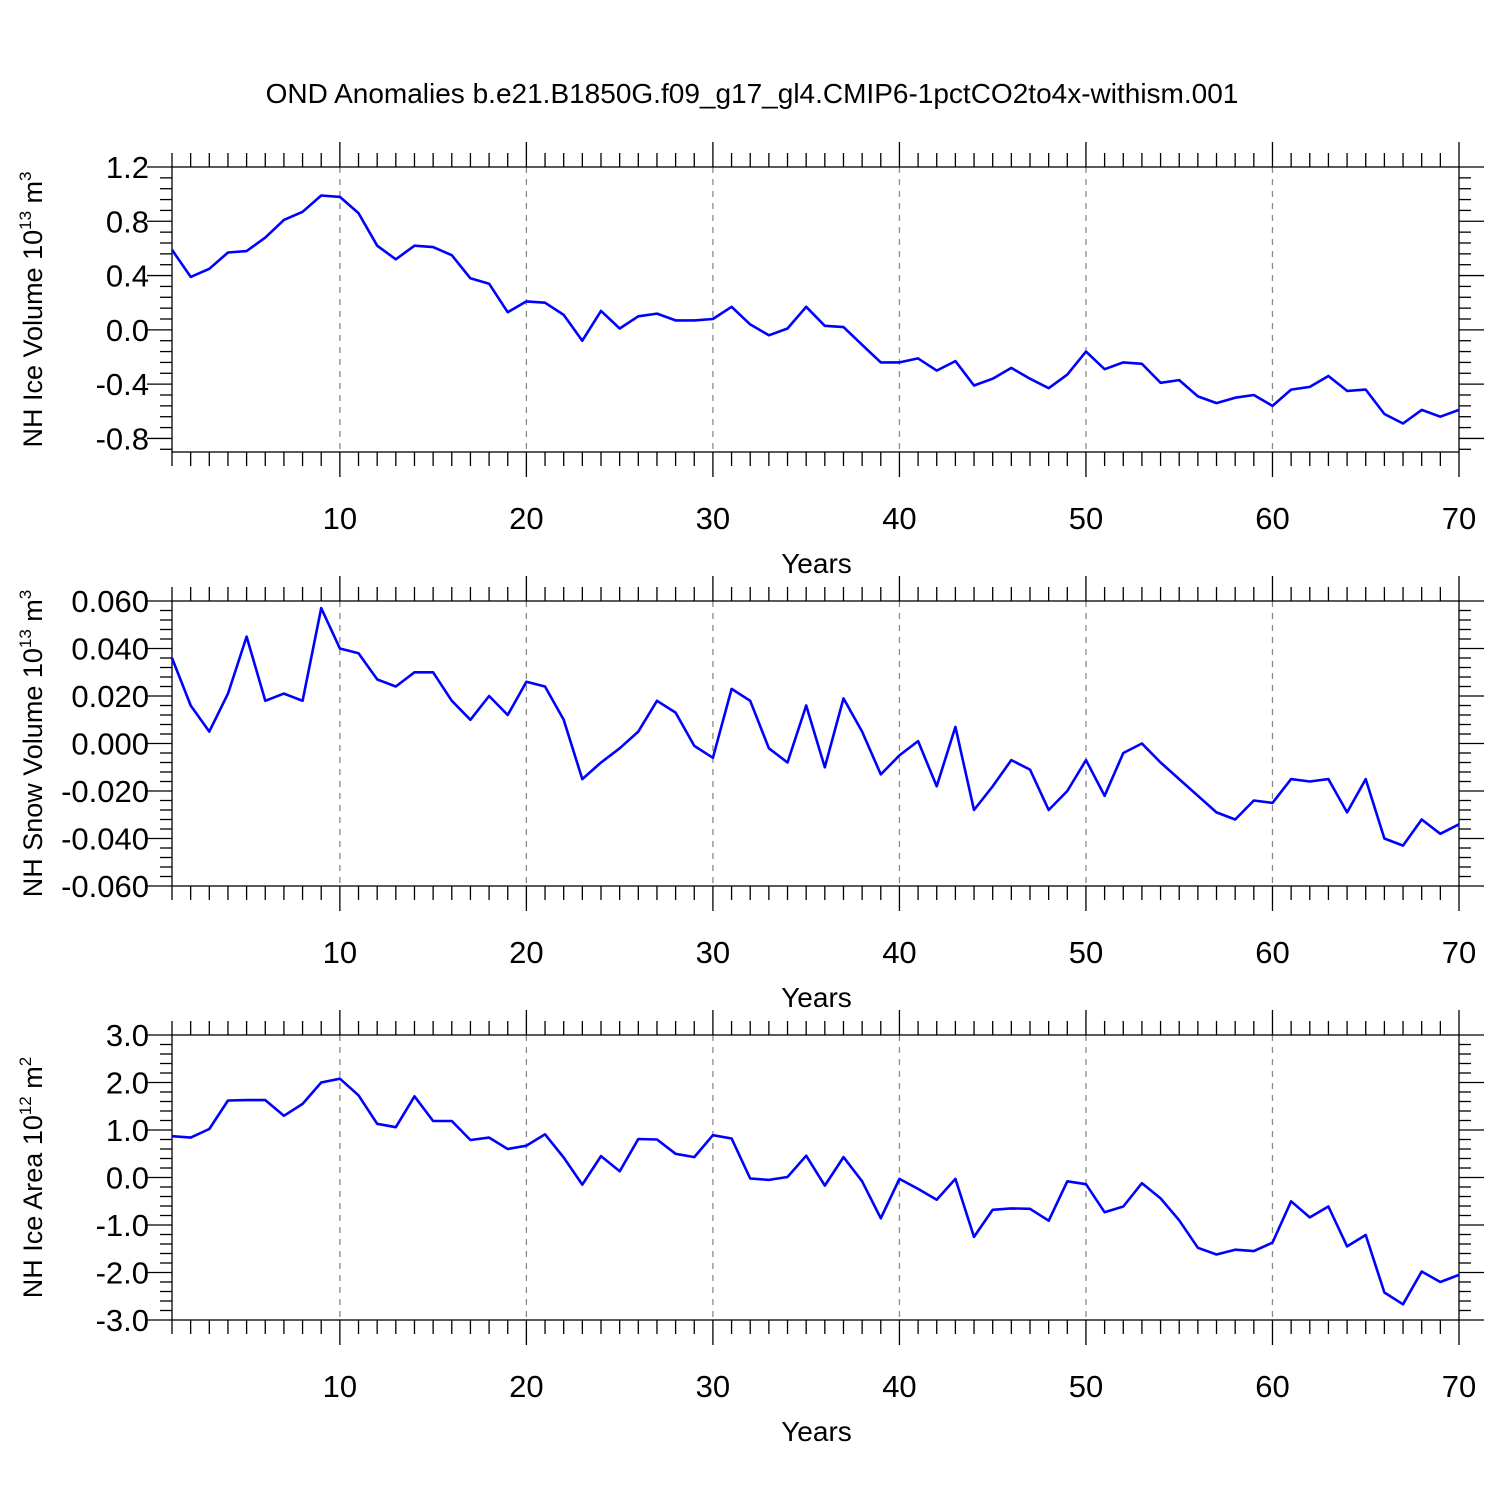  What do you see at coordinates (127, 167) in the screenshot?
I see `y-tick-label: 1.2` at bounding box center [127, 167].